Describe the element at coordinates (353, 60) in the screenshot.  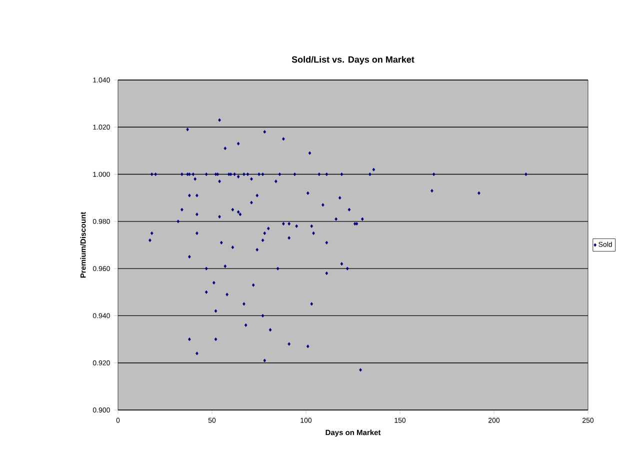
I see `chart-title: Sold/List vs. Days on Market` at that location.